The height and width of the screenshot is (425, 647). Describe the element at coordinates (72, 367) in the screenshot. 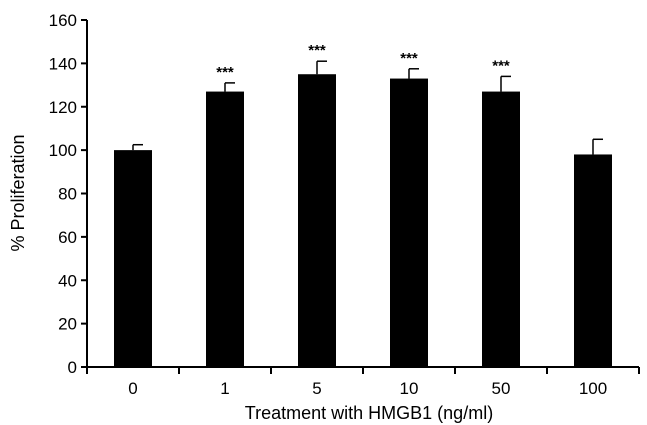

I see `y-tick-label-0: 0` at that location.